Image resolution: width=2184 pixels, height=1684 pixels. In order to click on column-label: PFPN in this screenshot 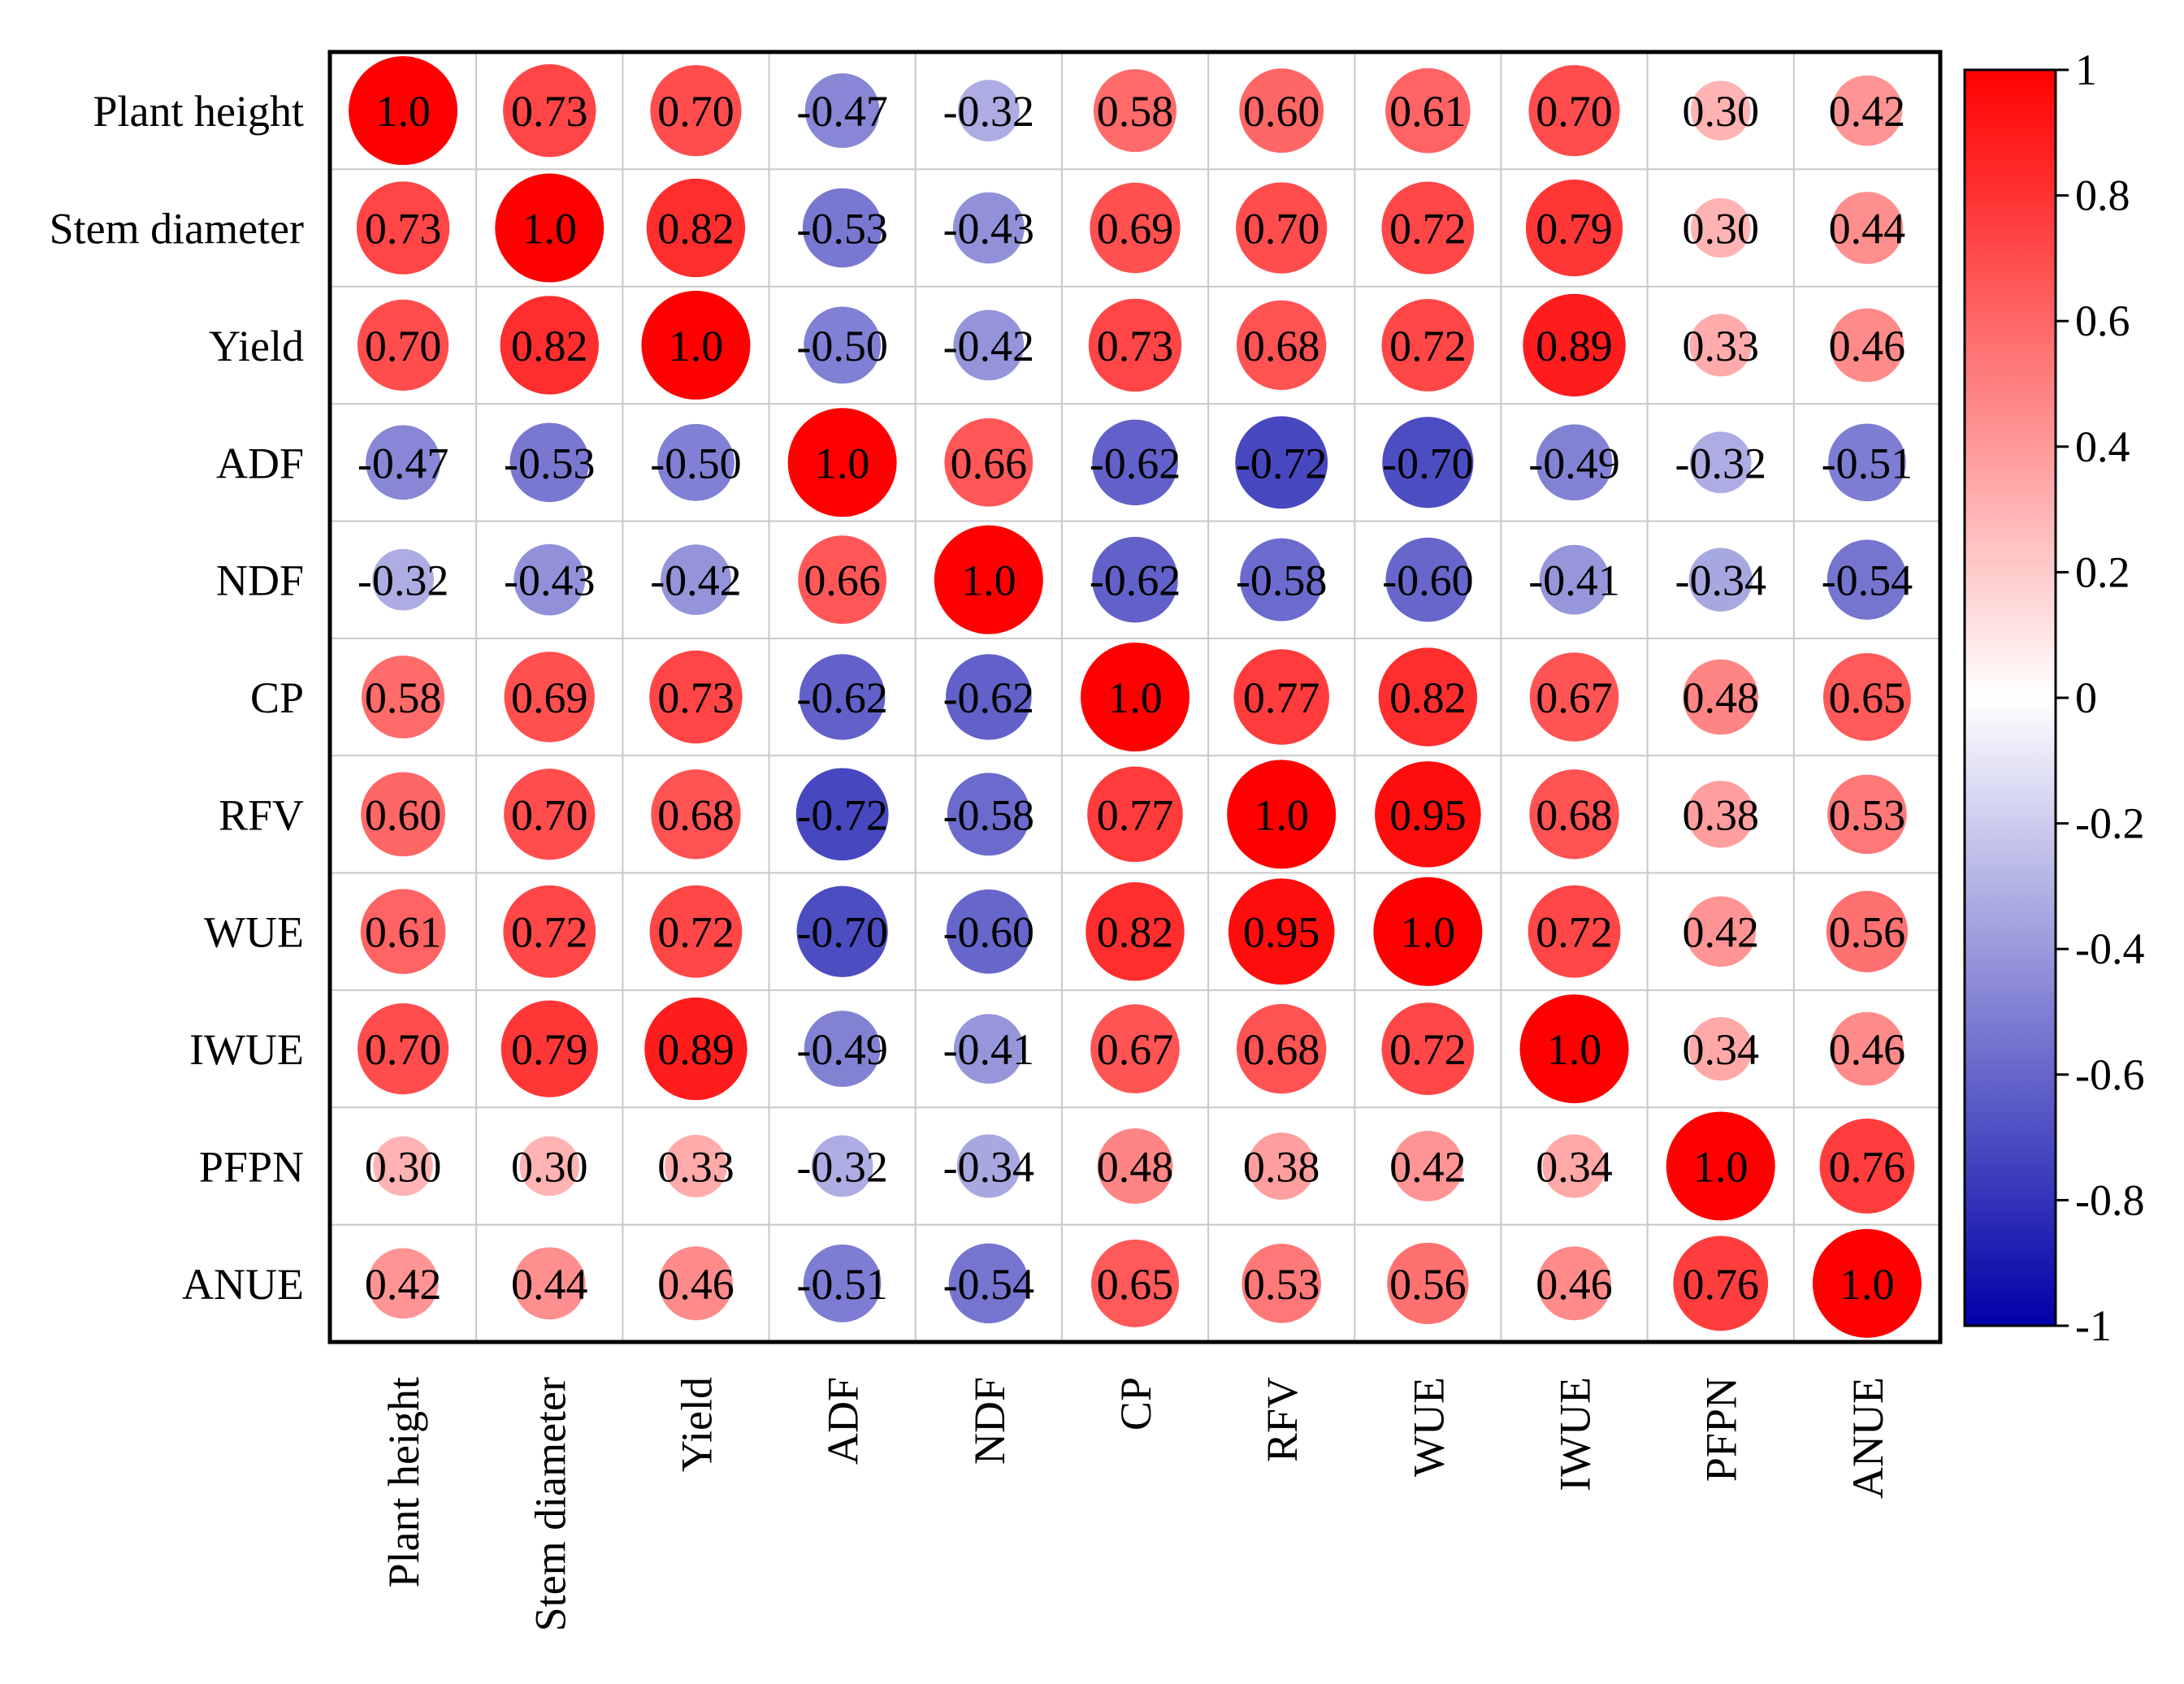, I will do `click(1722, 1429)`.